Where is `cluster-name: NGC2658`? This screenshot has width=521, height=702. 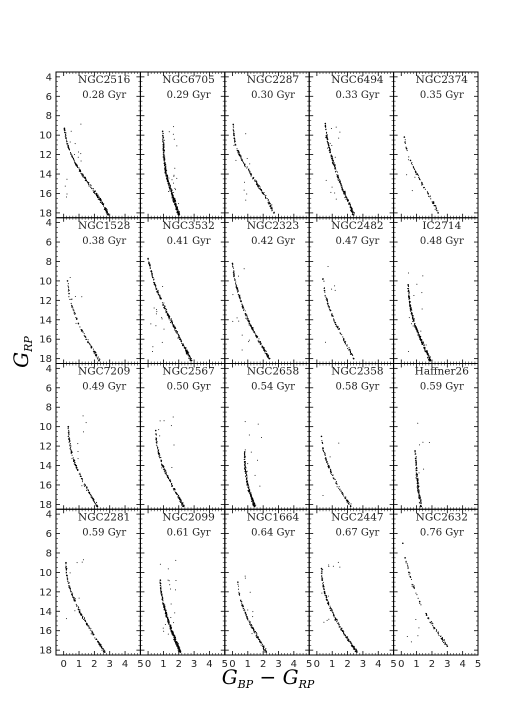 cluster-name: NGC2658 is located at coordinates (273, 372).